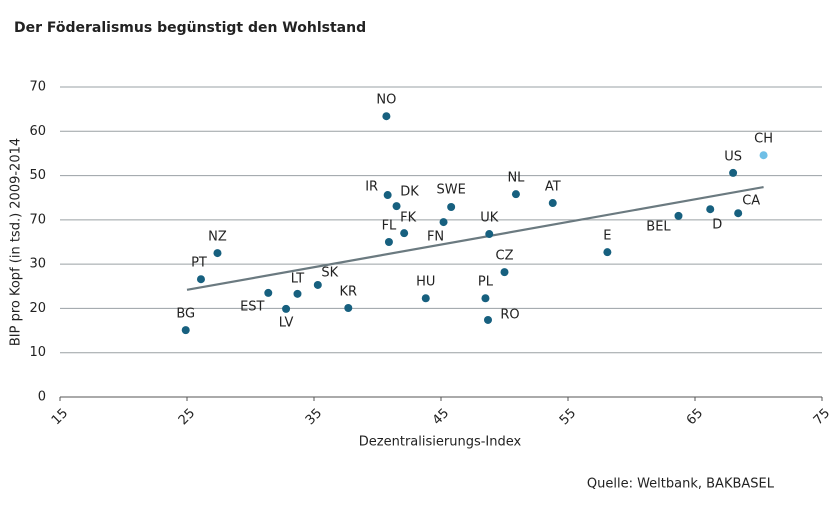  I want to click on y-tick-label: 50, so click(37, 175).